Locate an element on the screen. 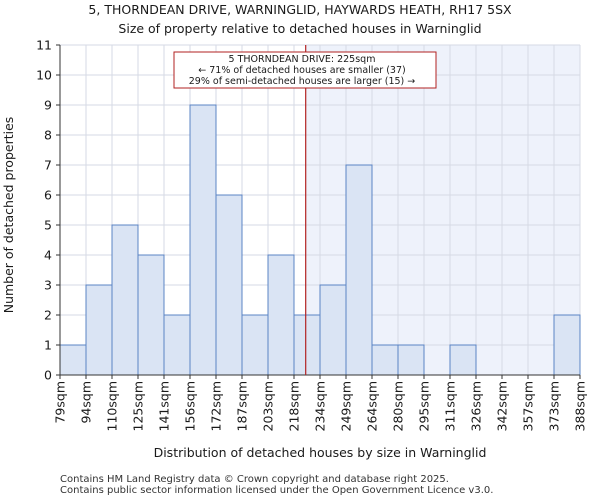  x-tick-label: 141sqm is located at coordinates (164, 406).